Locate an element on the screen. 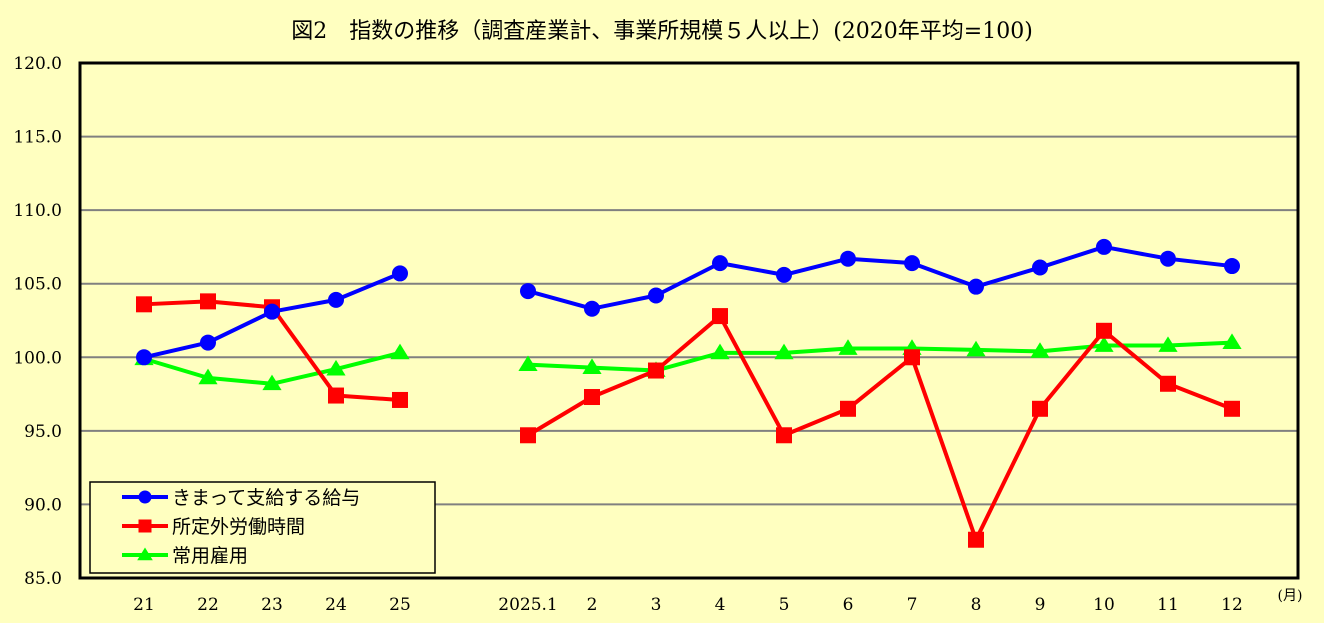  x-tick-label: 24 is located at coordinates (336, 605).